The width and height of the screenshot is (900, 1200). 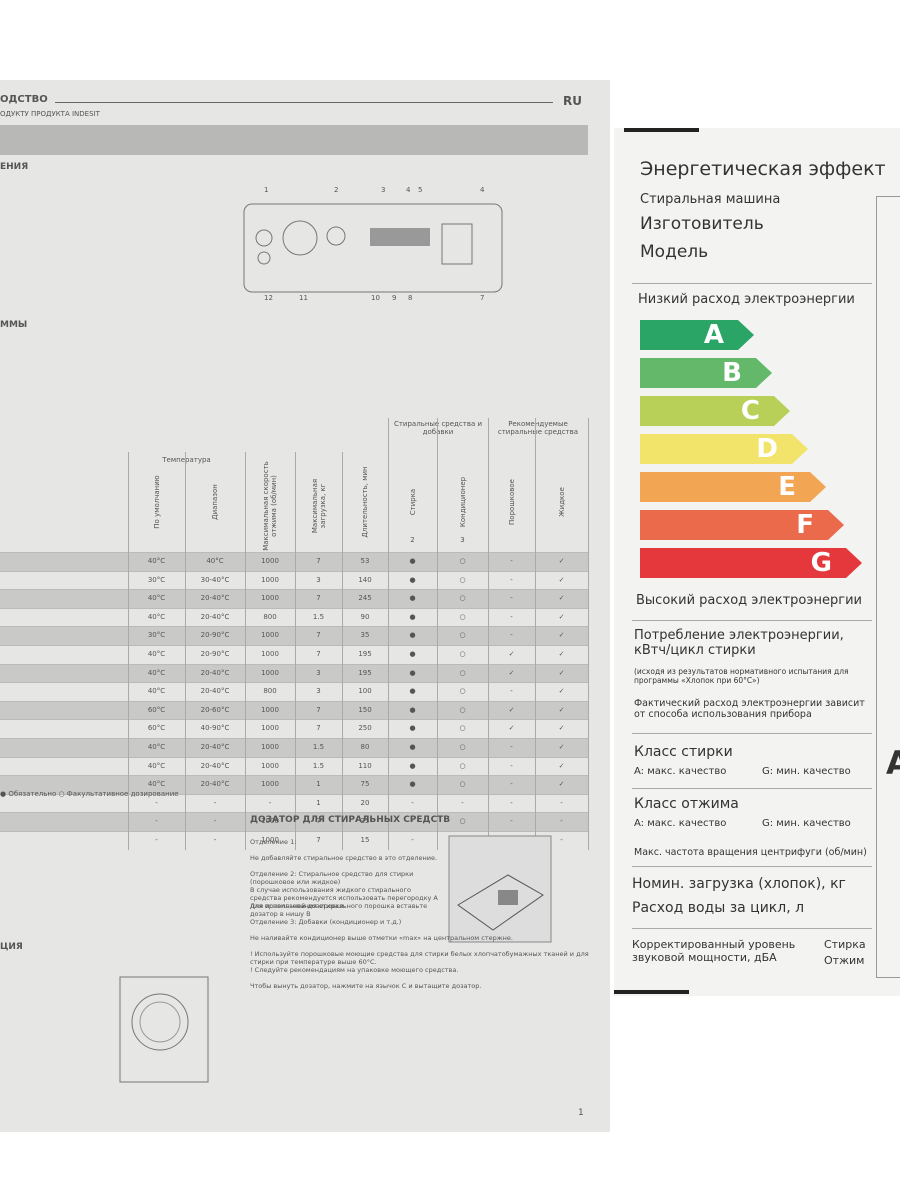 What do you see at coordinates (572, 101) in the screenshot?
I see `language: RU` at bounding box center [572, 101].